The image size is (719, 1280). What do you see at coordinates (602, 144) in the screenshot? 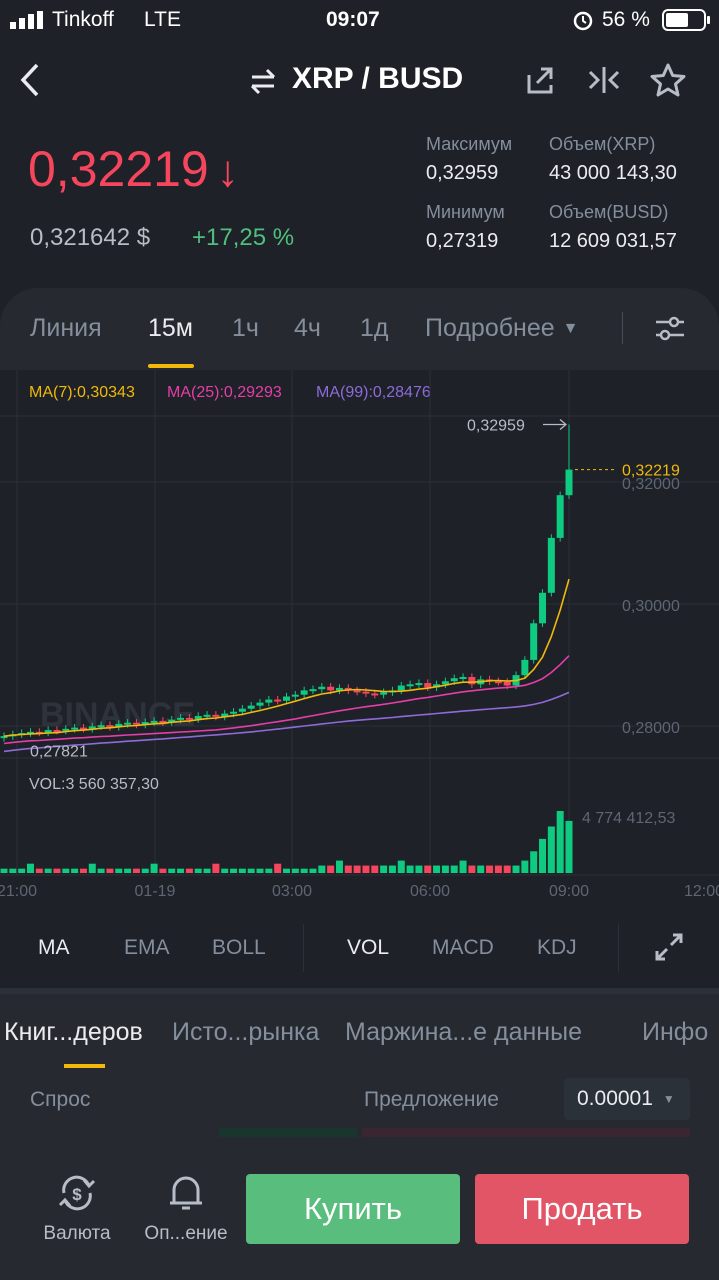
I see `vol-base-label: Объем(XRP)` at bounding box center [602, 144].